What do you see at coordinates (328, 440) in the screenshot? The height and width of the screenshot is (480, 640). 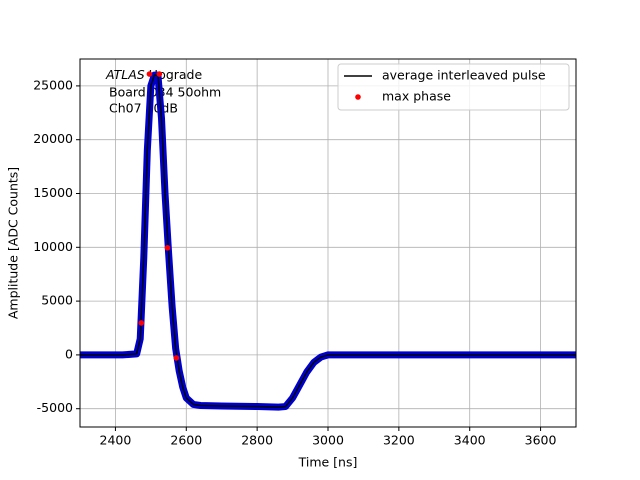 I see `x-tick-label: 3000` at bounding box center [328, 440].